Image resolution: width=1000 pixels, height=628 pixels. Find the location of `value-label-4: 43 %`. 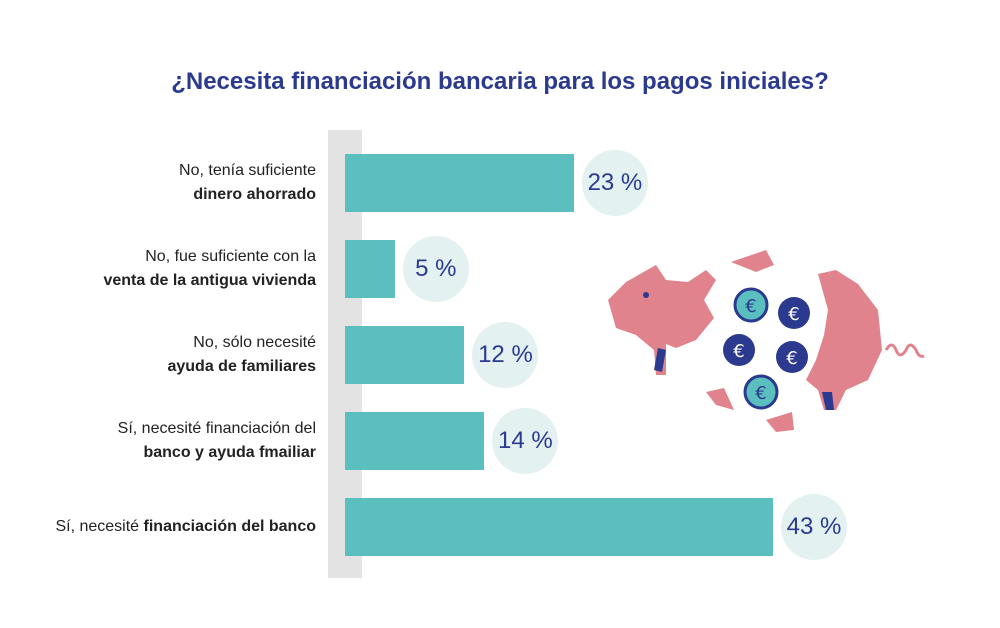

value-label-4: 43 % is located at coordinates (814, 527).